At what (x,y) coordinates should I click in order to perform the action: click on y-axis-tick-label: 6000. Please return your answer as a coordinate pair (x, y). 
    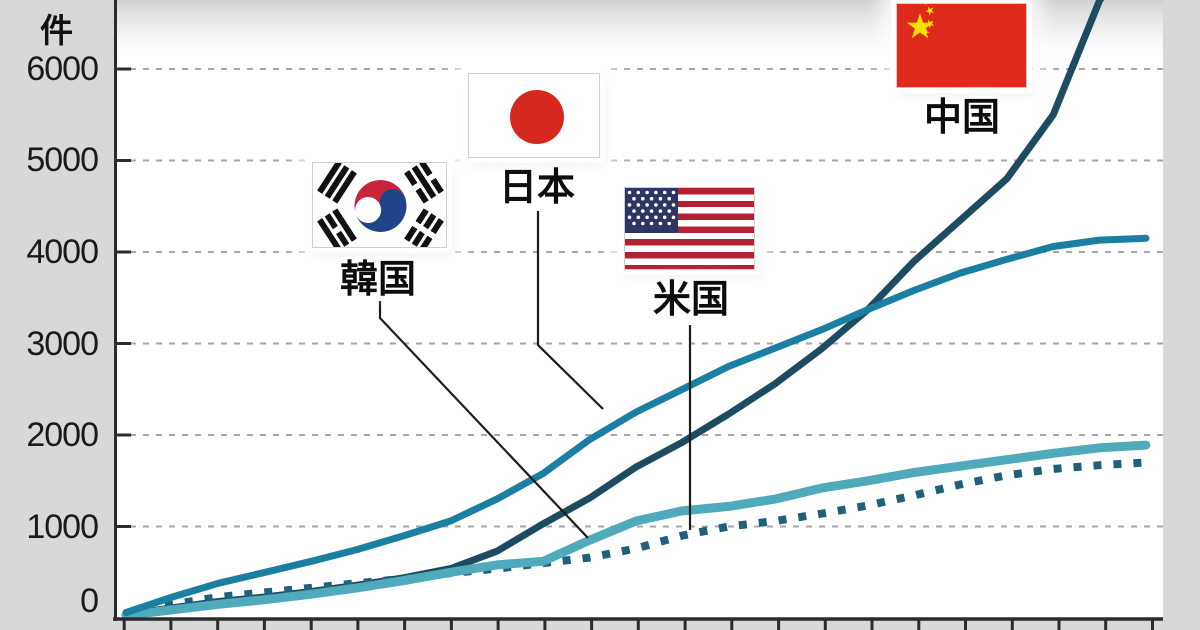
    Looking at the image, I should click on (62, 69).